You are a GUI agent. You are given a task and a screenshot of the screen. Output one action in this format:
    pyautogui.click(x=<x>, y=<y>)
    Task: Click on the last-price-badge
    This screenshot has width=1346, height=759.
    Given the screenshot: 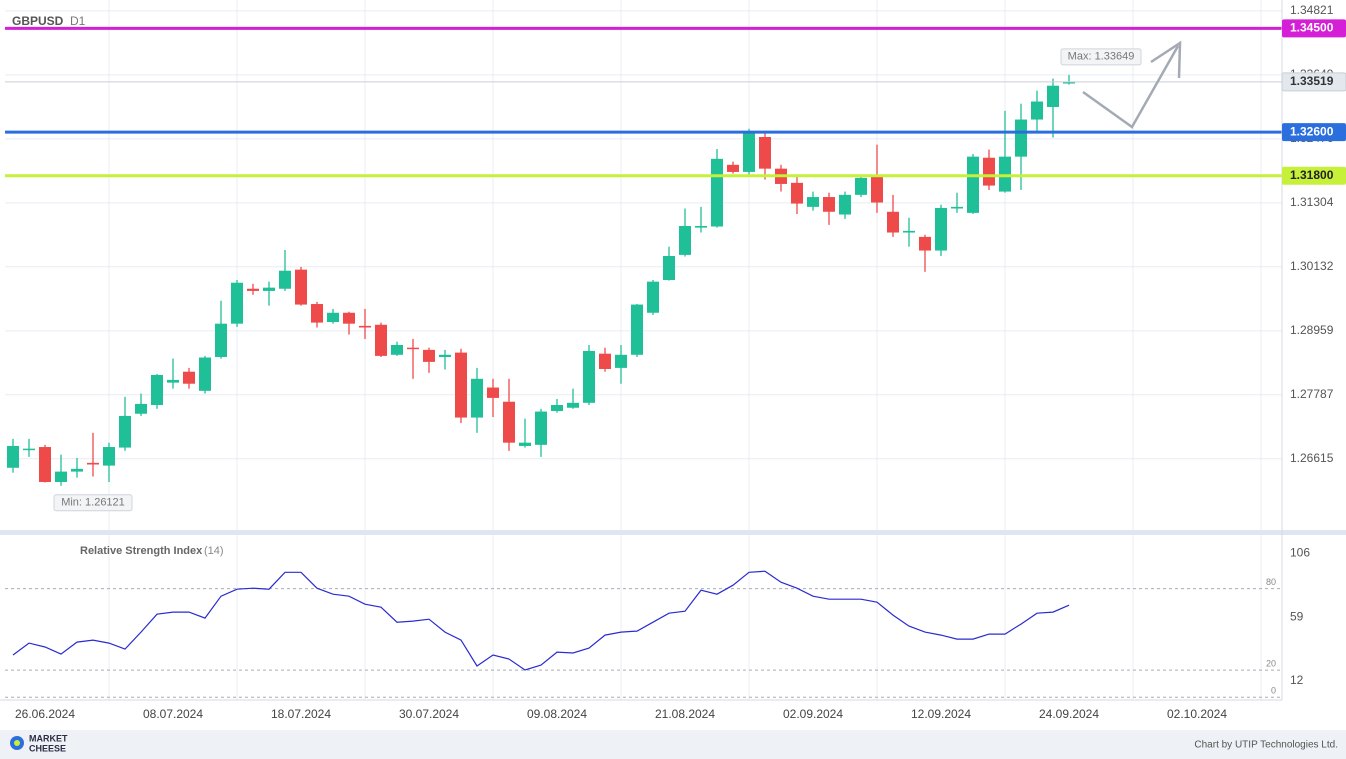 What is the action you would take?
    pyautogui.click(x=1313, y=82)
    